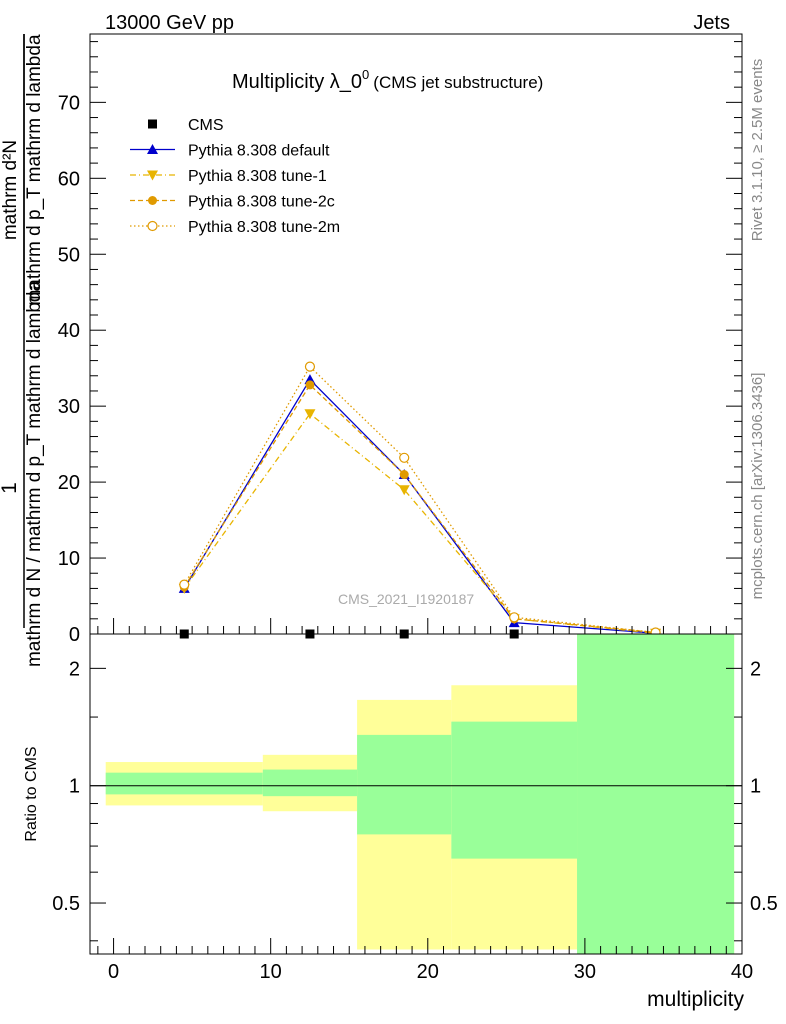 The width and height of the screenshot is (786, 1024). Describe the element at coordinates (257, 176) in the screenshot. I see `legend-label: Pythia 8.308 tune-1` at that location.